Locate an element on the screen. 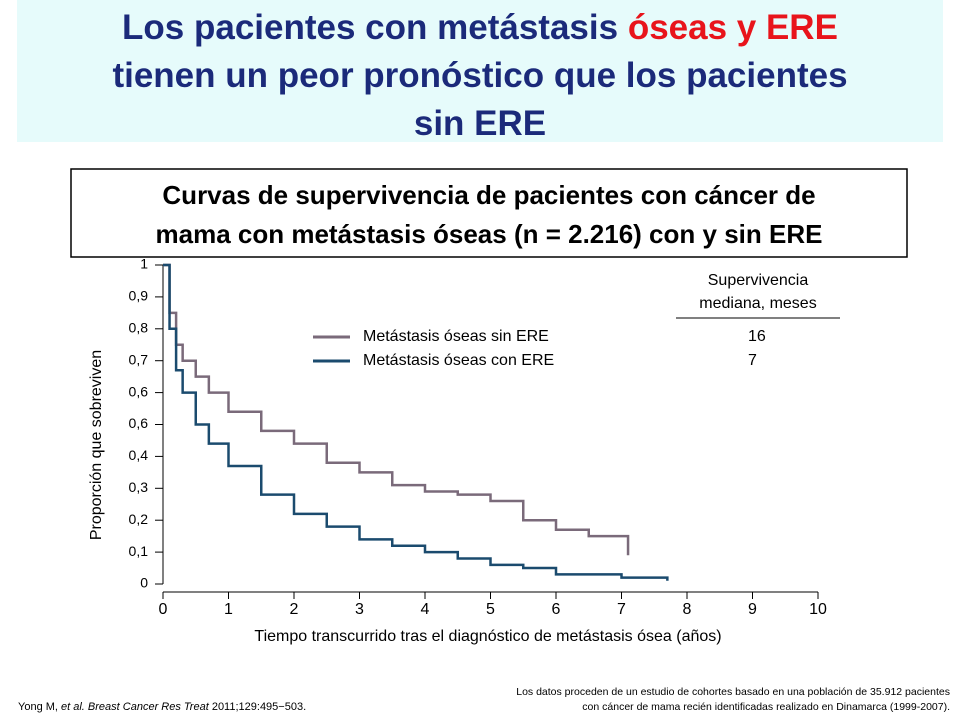 The width and height of the screenshot is (960, 720). y-tick-label: 0,8 is located at coordinates (139, 328).